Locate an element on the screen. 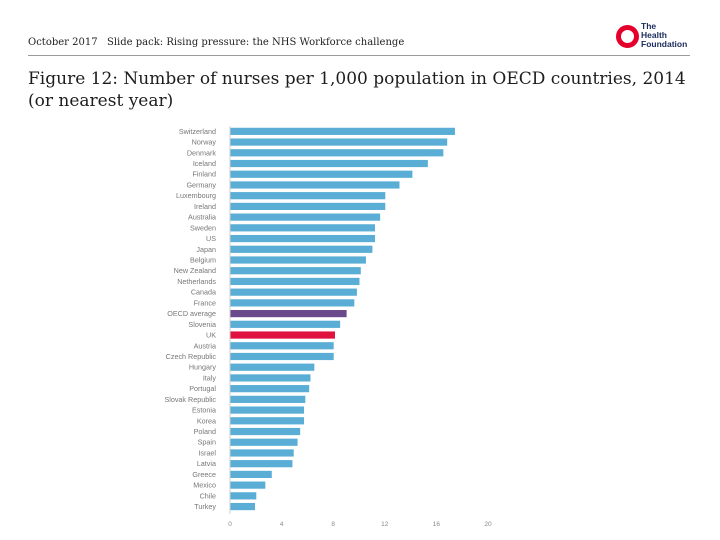 Image resolution: width=720 pixels, height=540 pixels. bar-latvia is located at coordinates (261, 464).